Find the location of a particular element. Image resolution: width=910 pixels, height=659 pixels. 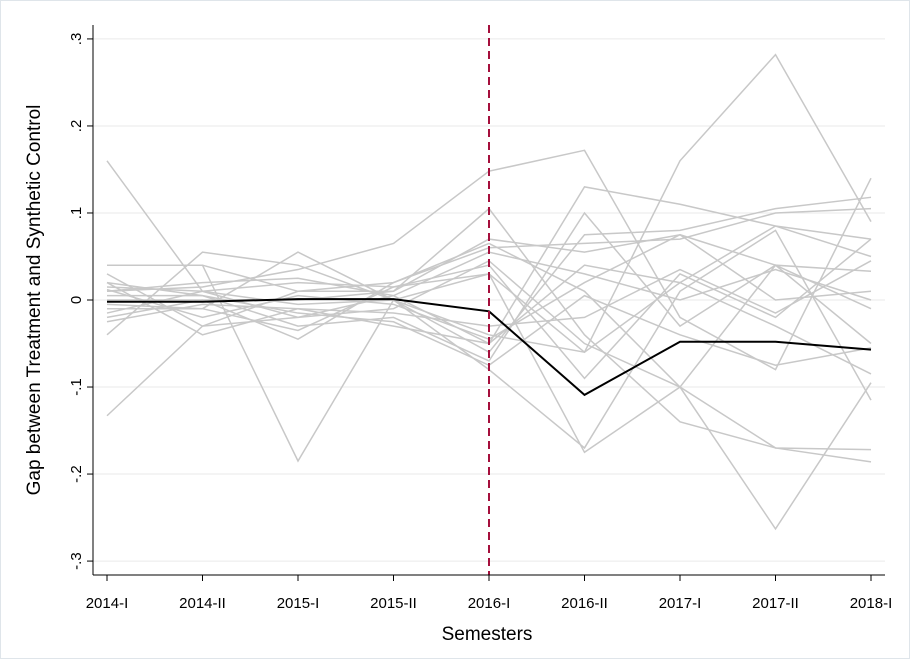

x-tick-label: 2016-II is located at coordinates (584, 603).